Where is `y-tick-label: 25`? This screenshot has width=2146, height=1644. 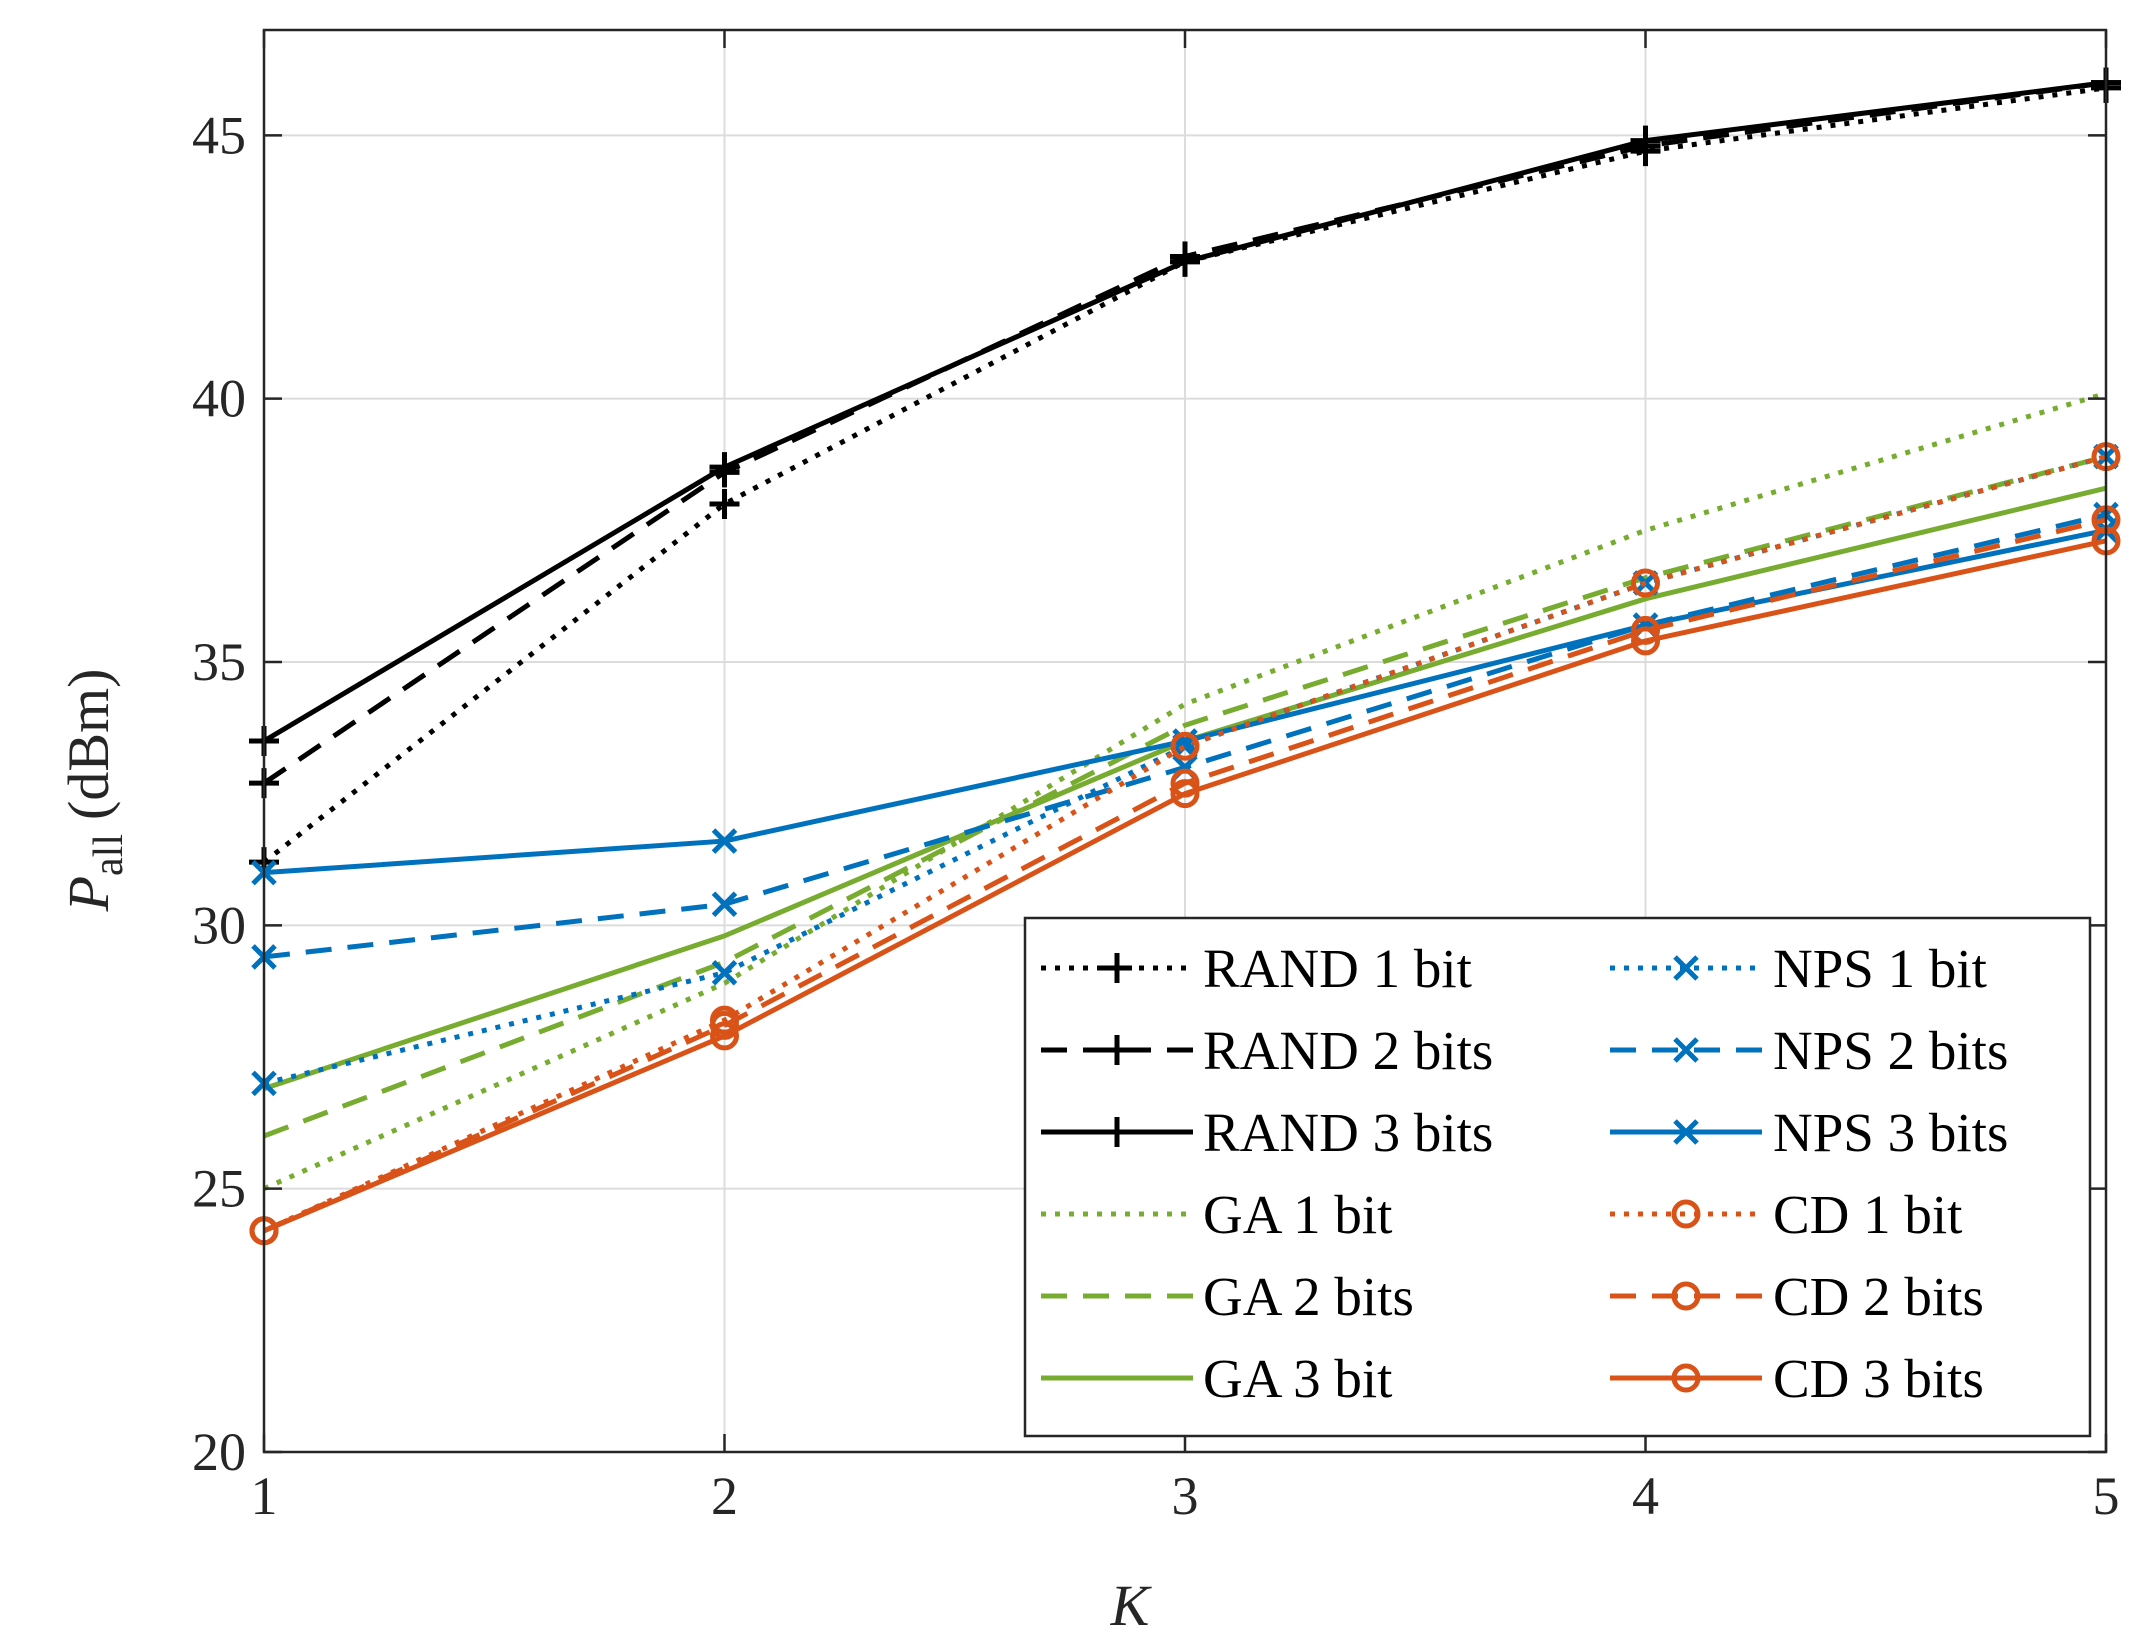
y-tick-label: 25 is located at coordinates (219, 1189).